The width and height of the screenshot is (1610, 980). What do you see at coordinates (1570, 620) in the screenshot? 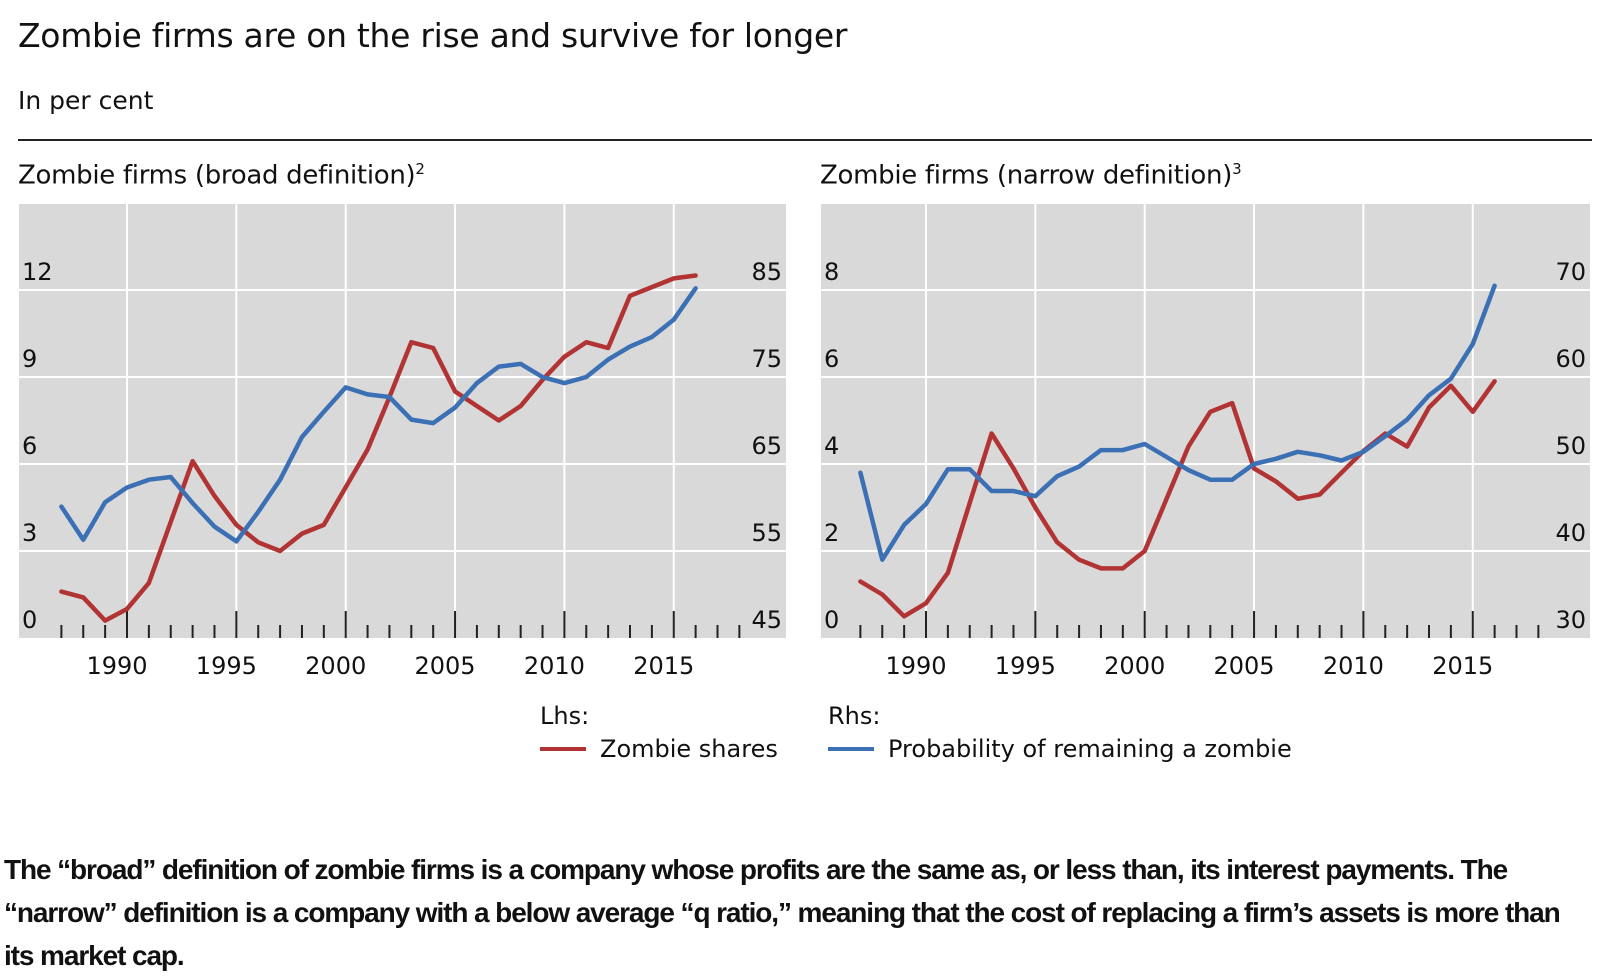
I see `y-right-tick-label: 30` at bounding box center [1570, 620].